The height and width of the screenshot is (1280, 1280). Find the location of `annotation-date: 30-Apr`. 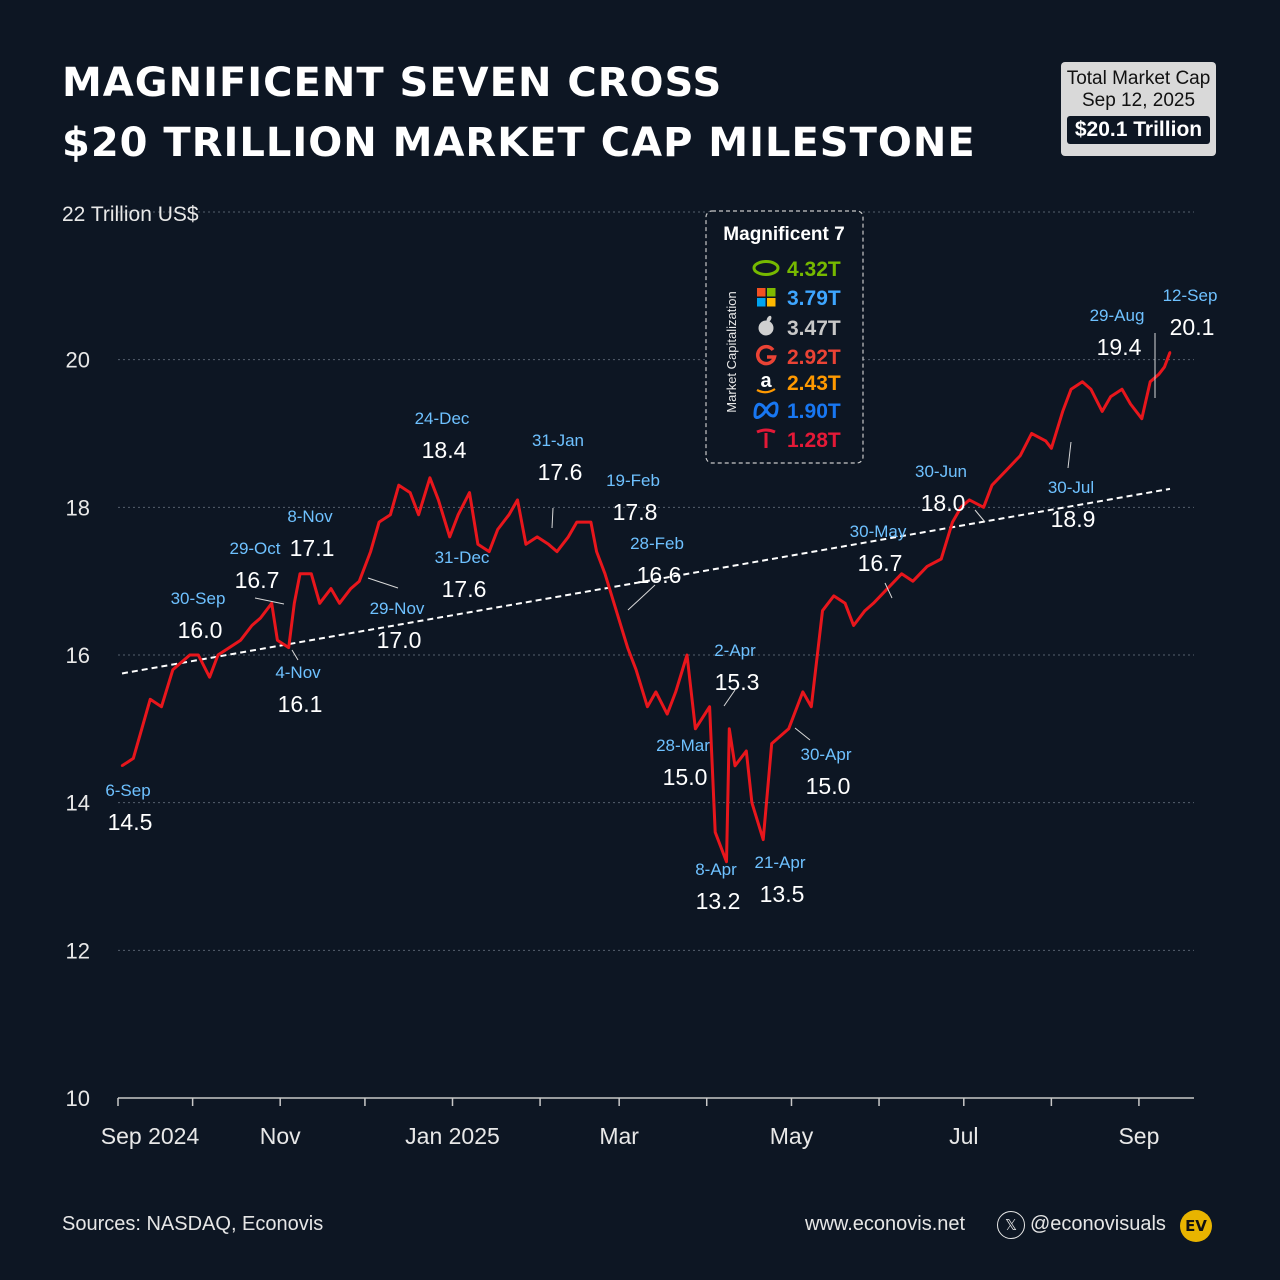

annotation-date: 30-Apr is located at coordinates (825, 754).